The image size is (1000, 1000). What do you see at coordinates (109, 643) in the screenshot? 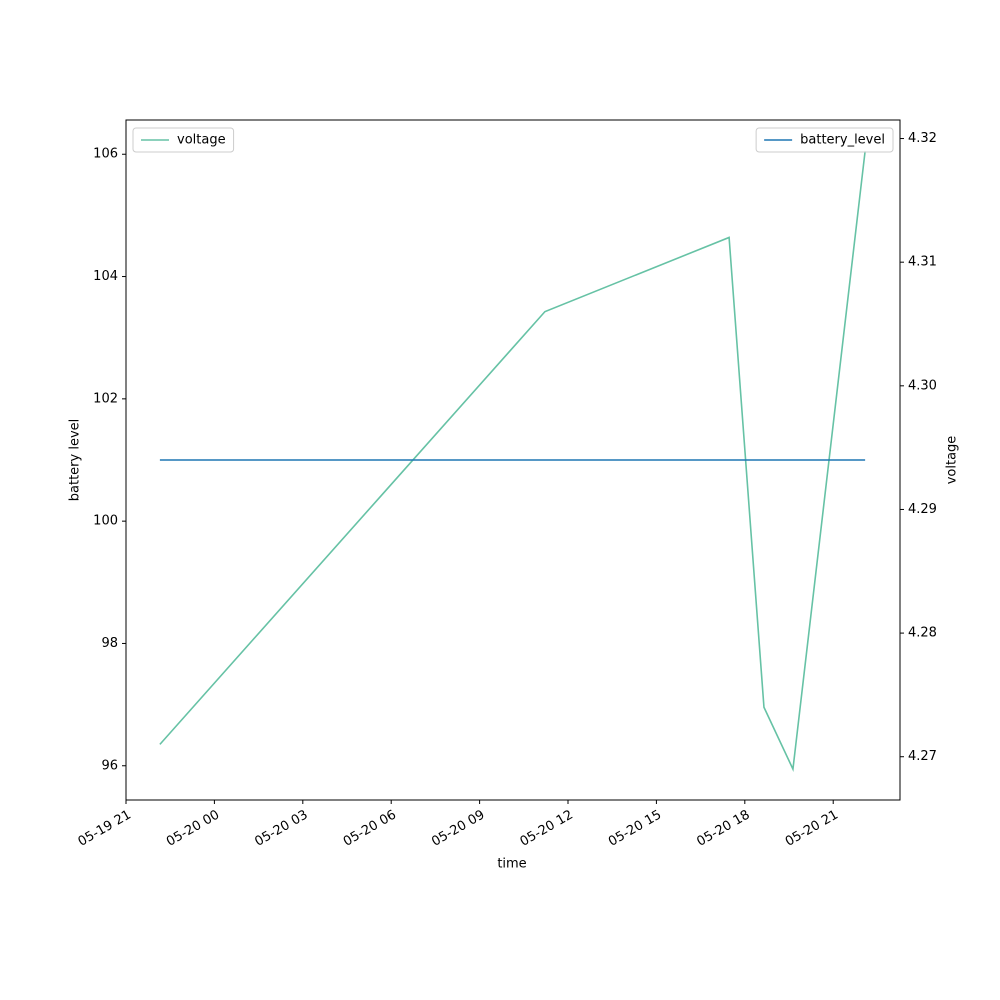
I see `y-tick-label: 98` at bounding box center [109, 643].